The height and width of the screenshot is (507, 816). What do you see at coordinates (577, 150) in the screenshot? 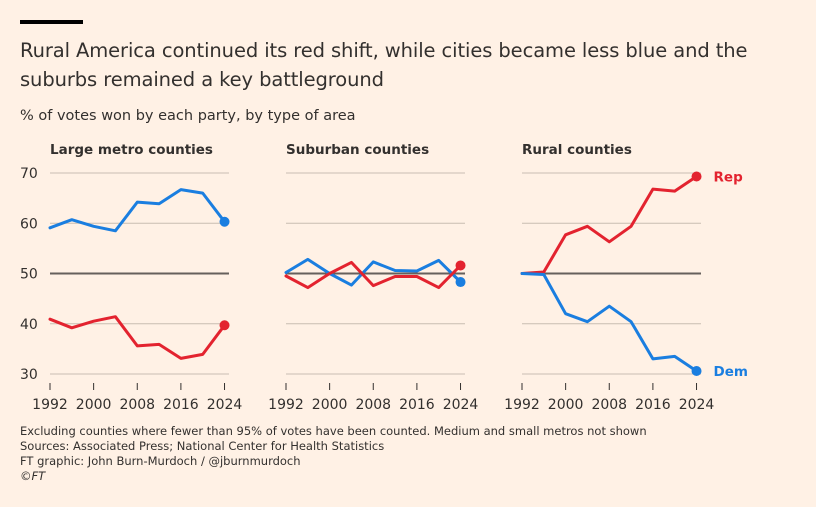
I see `panel-title-rural: Rural counties` at bounding box center [577, 150].